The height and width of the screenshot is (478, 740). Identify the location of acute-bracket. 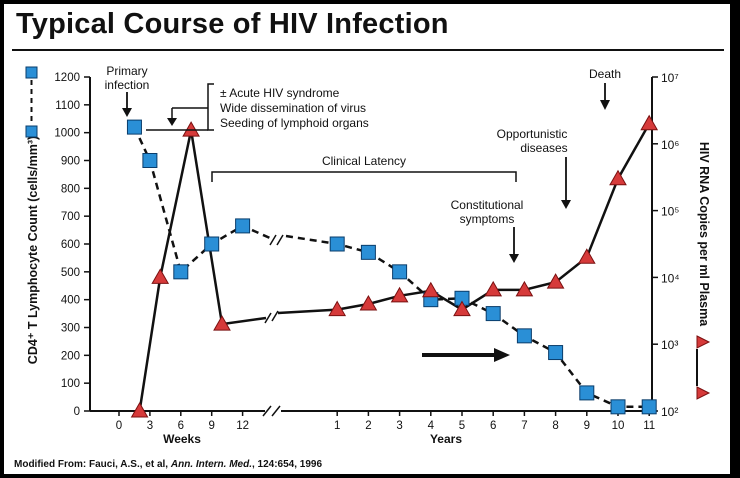
(210, 107).